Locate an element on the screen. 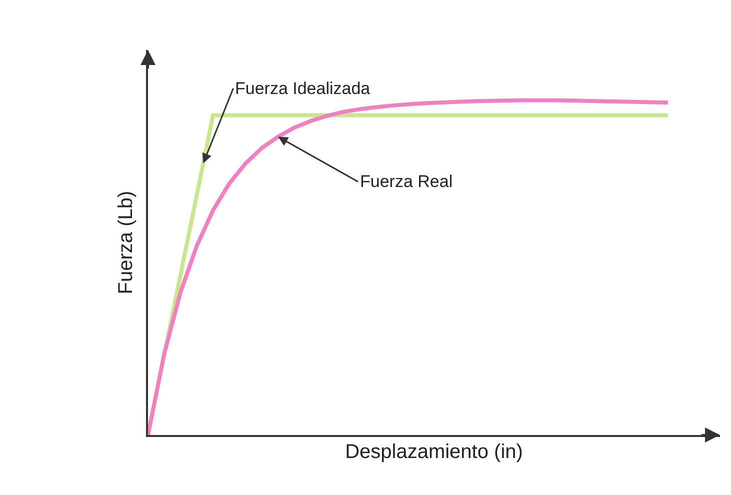  y-axis-title: Fuerza (Lb) is located at coordinates (126, 242).